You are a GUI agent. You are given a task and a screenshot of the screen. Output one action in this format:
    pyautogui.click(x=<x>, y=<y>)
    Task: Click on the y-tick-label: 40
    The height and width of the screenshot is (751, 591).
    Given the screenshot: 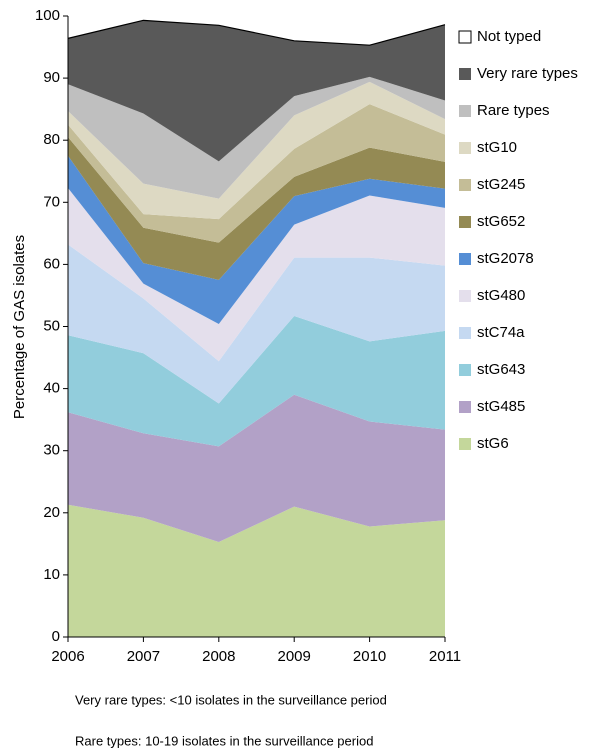 What is the action you would take?
    pyautogui.click(x=51, y=388)
    